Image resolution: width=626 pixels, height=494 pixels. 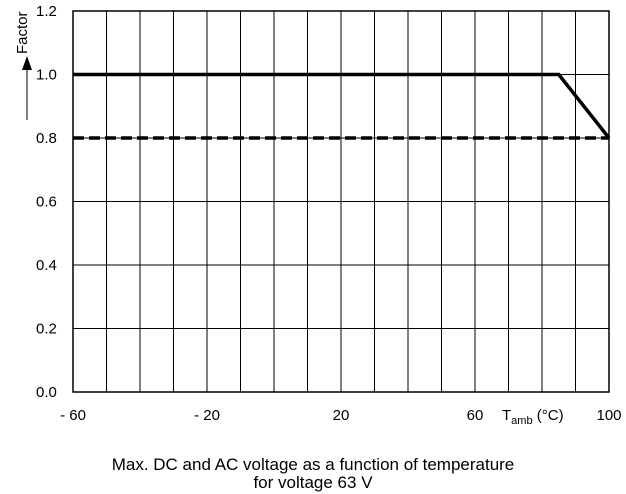 I want to click on x-axis-label-unit: (°C), so click(x=548, y=415).